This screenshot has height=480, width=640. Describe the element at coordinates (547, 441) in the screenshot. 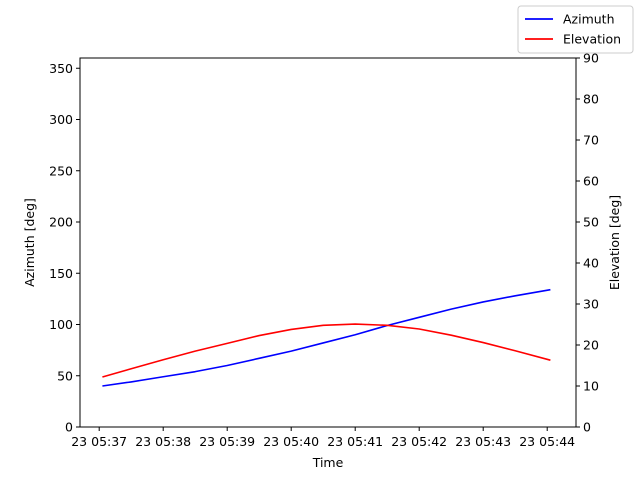

I see `x-tick-label: 23 05:44` at that location.